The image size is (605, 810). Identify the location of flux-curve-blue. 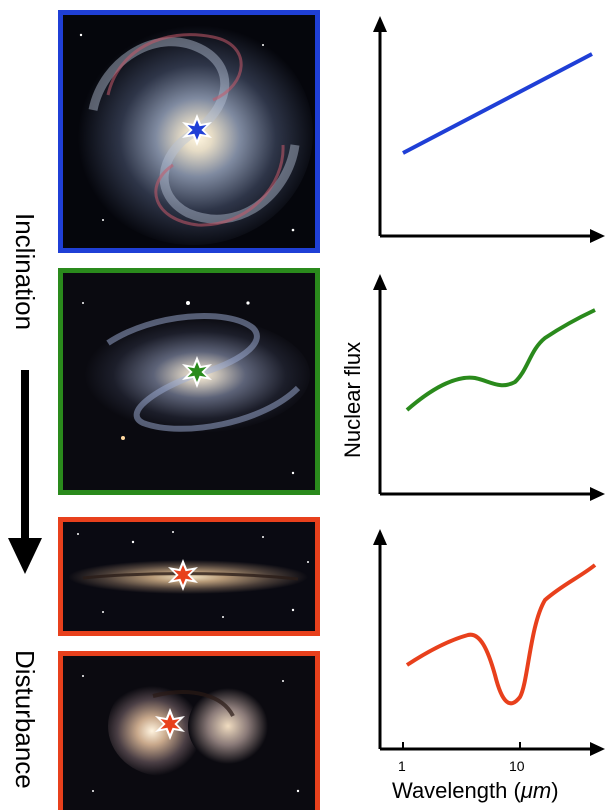
(497, 103).